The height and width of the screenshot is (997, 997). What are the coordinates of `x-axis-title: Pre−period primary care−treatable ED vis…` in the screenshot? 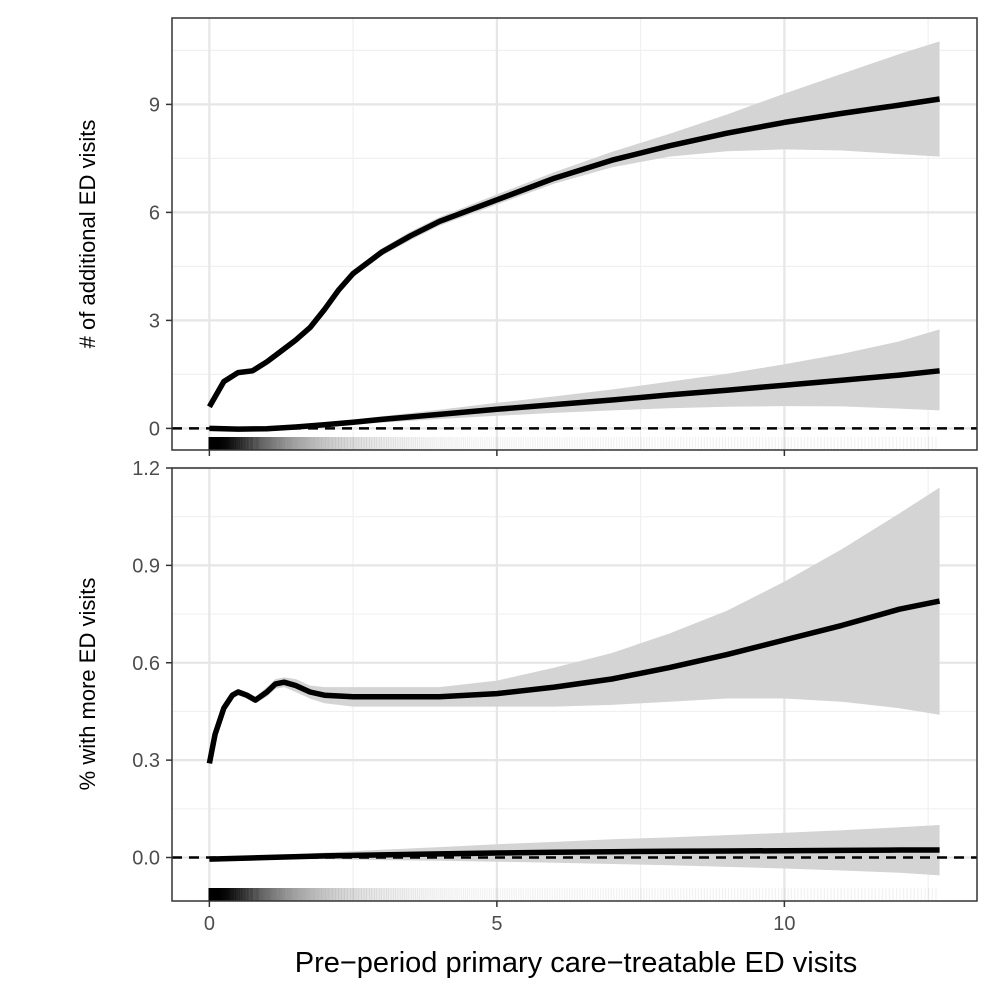 It's located at (576, 963).